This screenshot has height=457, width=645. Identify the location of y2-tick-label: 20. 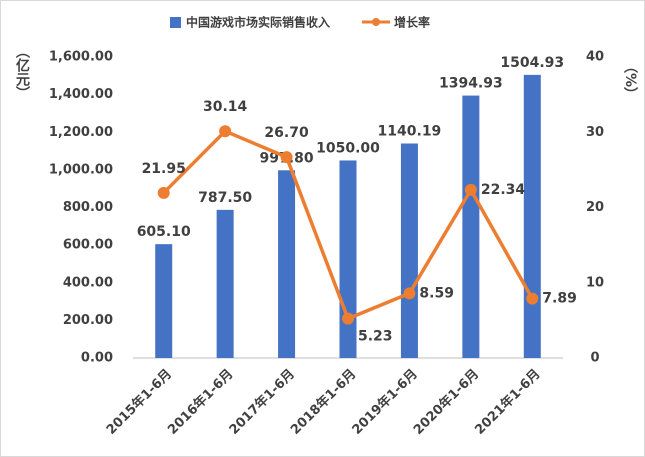
(595, 207).